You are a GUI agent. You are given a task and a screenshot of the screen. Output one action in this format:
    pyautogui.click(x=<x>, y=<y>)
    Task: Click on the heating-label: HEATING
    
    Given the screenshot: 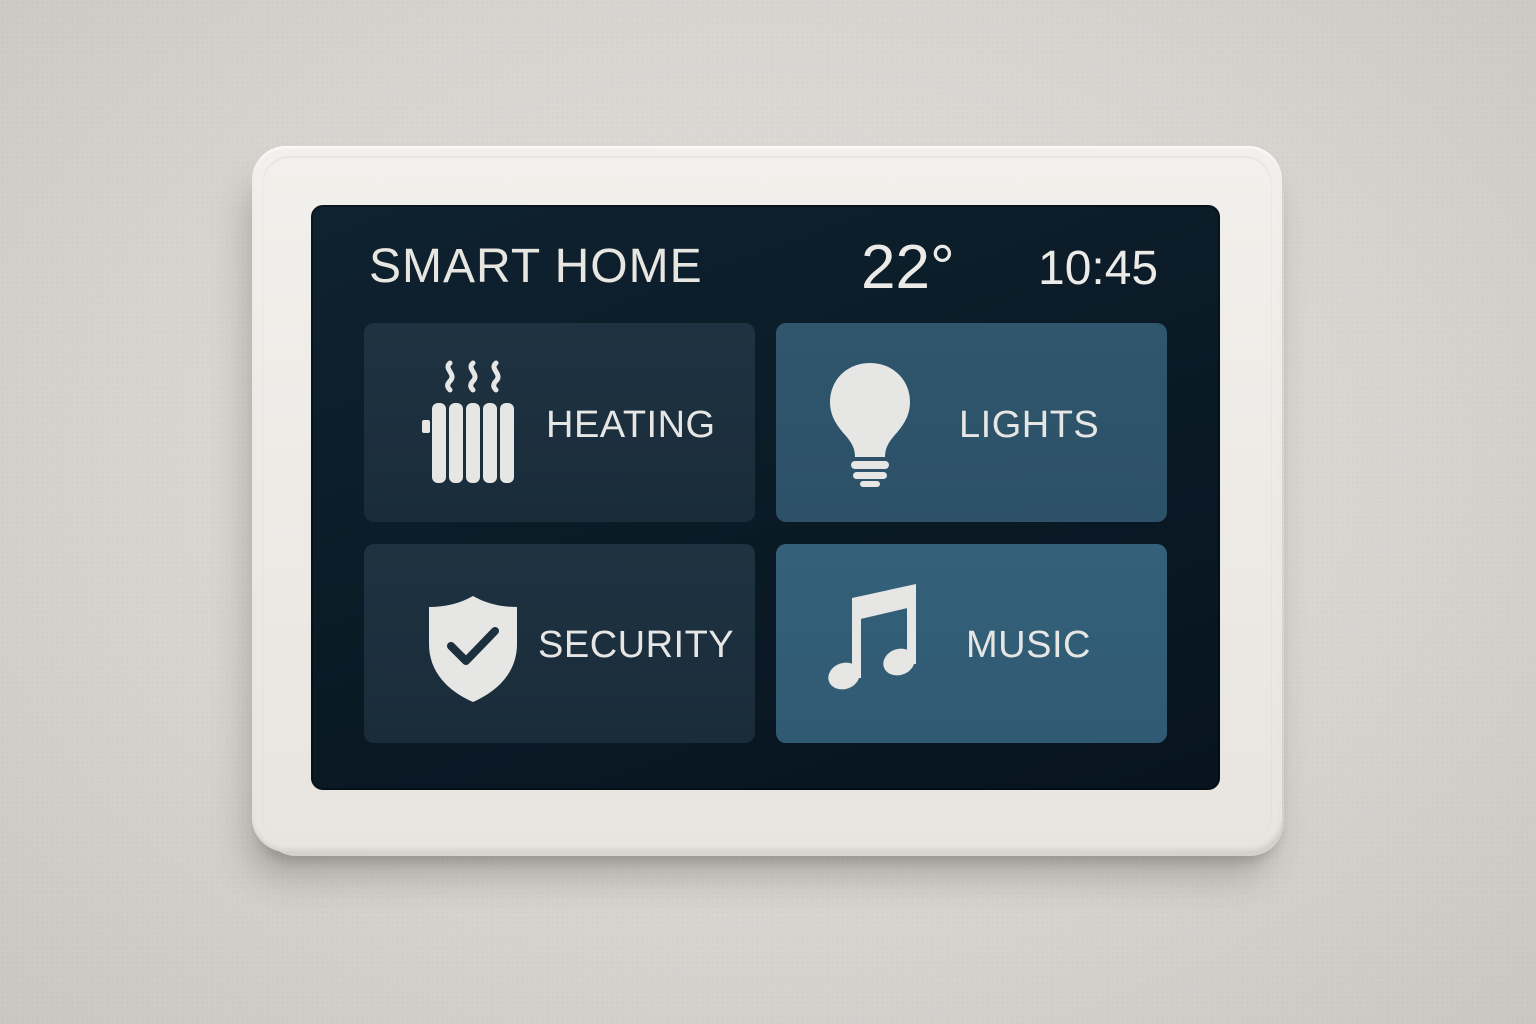 What is the action you would take?
    pyautogui.click(x=631, y=425)
    